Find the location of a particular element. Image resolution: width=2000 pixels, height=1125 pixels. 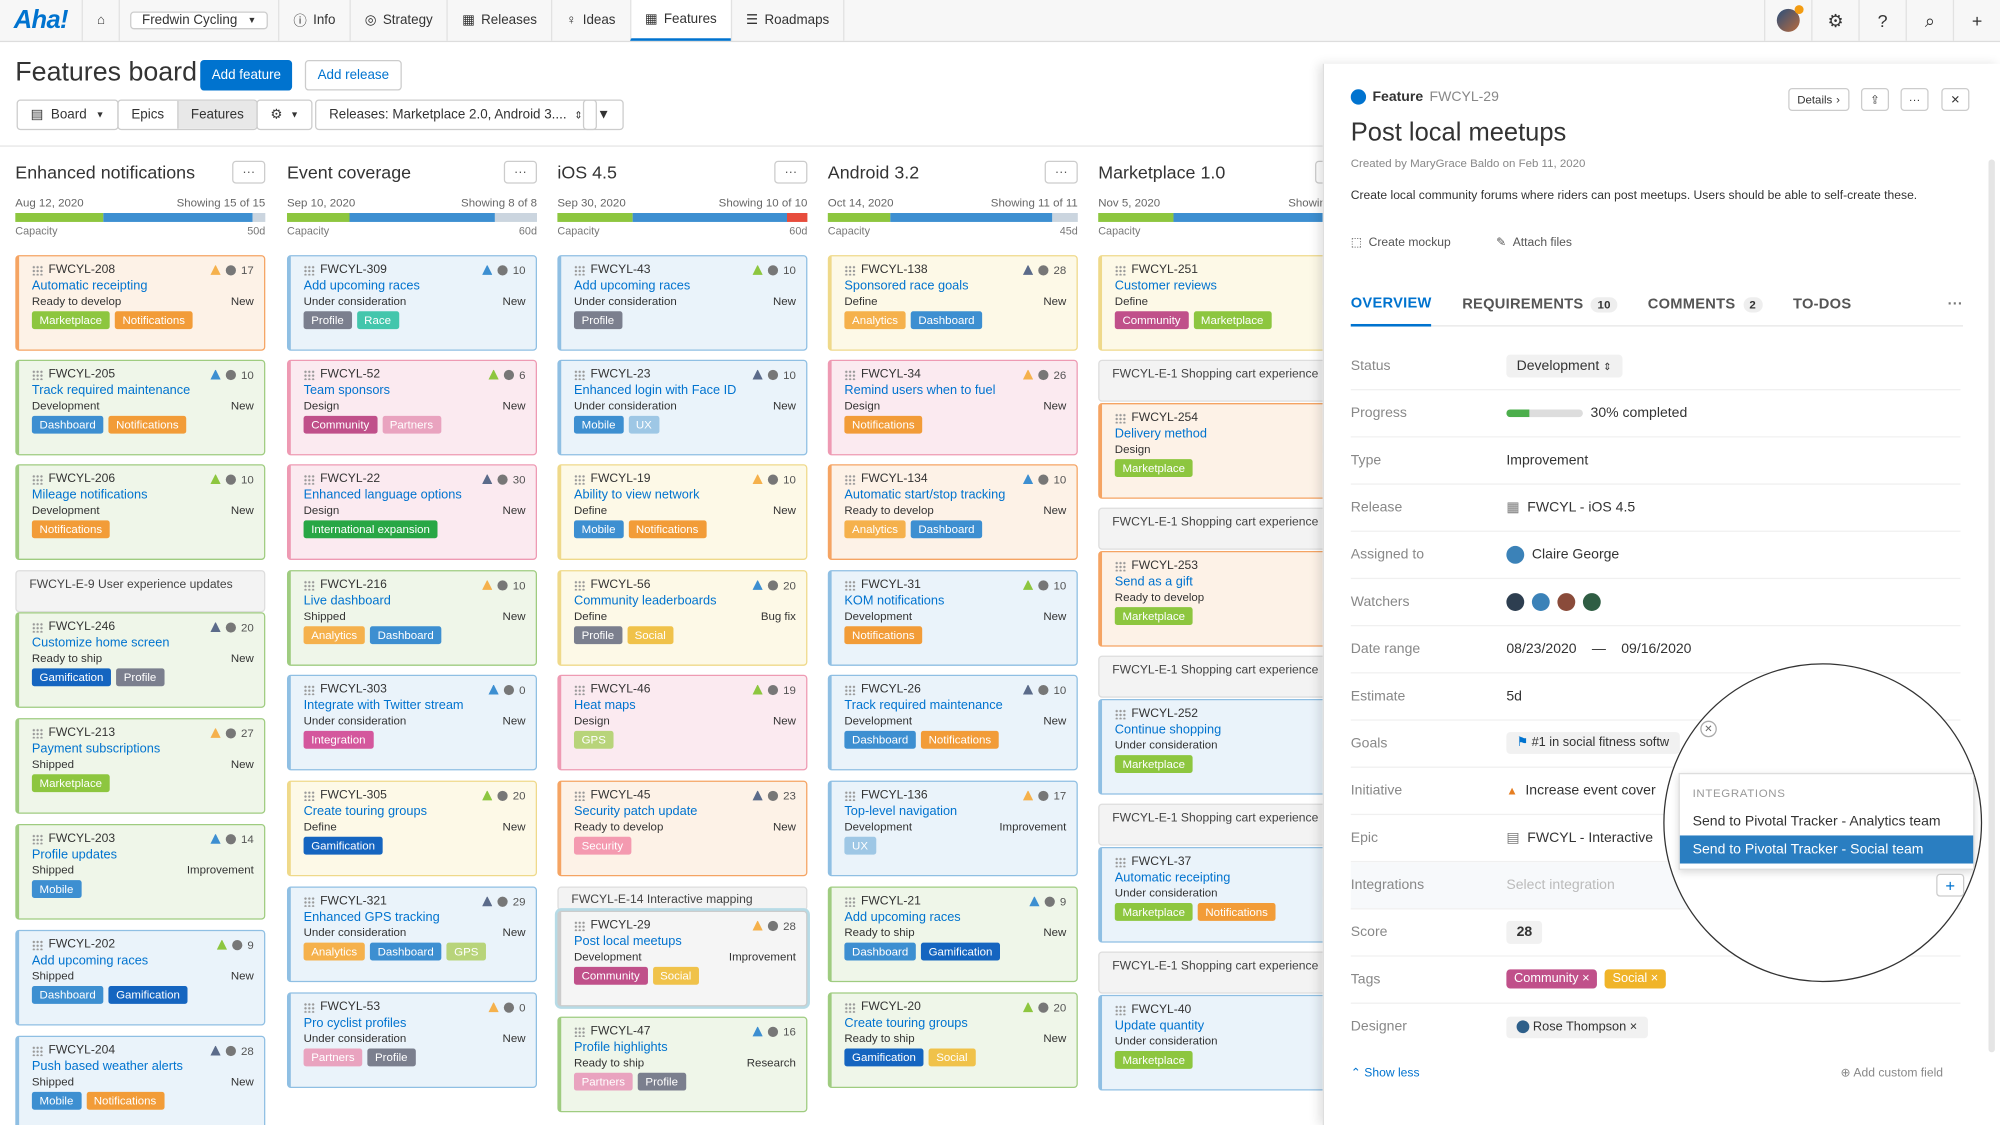

feature-card: FWCYL-46 19 Heat maps Design New GPS is located at coordinates (682, 722).